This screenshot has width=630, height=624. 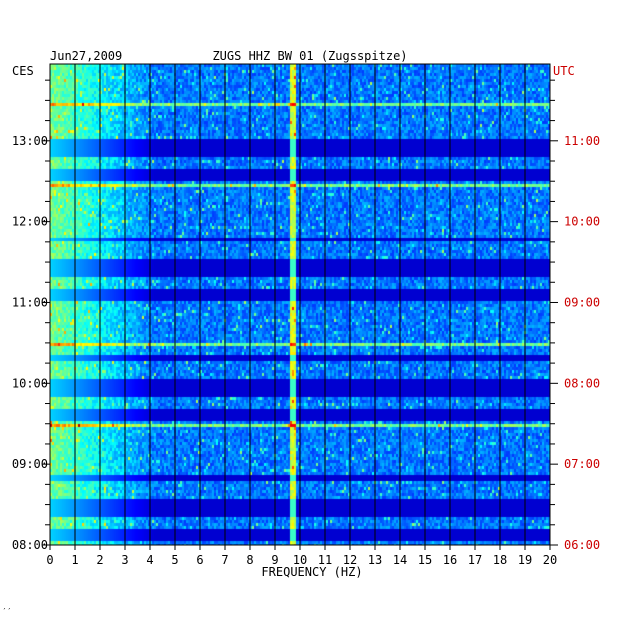 I want to click on x-tick-label: 3, so click(x=124, y=560).